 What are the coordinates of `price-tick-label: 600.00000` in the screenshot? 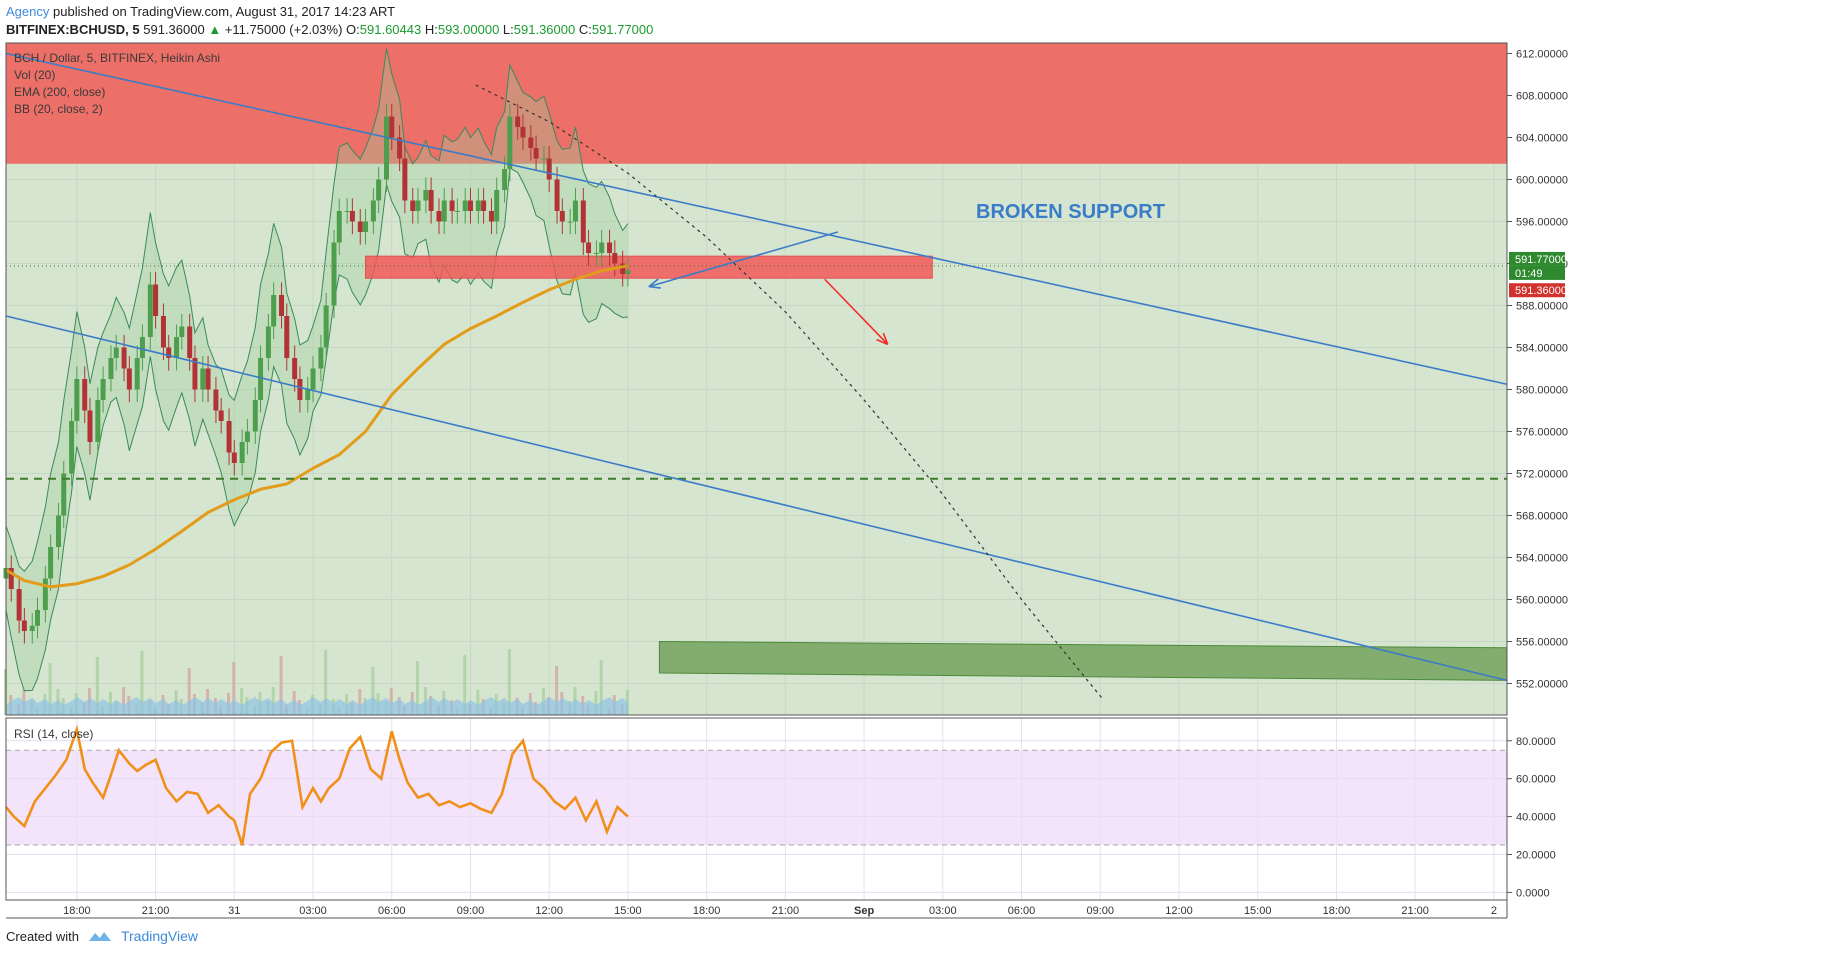 It's located at (1542, 181).